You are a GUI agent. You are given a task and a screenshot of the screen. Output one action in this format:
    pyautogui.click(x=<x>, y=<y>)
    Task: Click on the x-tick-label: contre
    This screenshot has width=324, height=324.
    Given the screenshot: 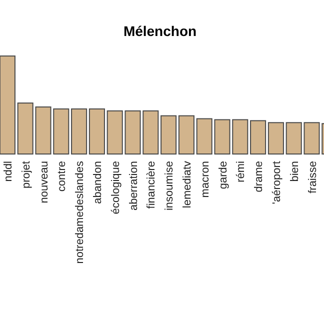 What is the action you would take?
    pyautogui.click(x=62, y=176)
    